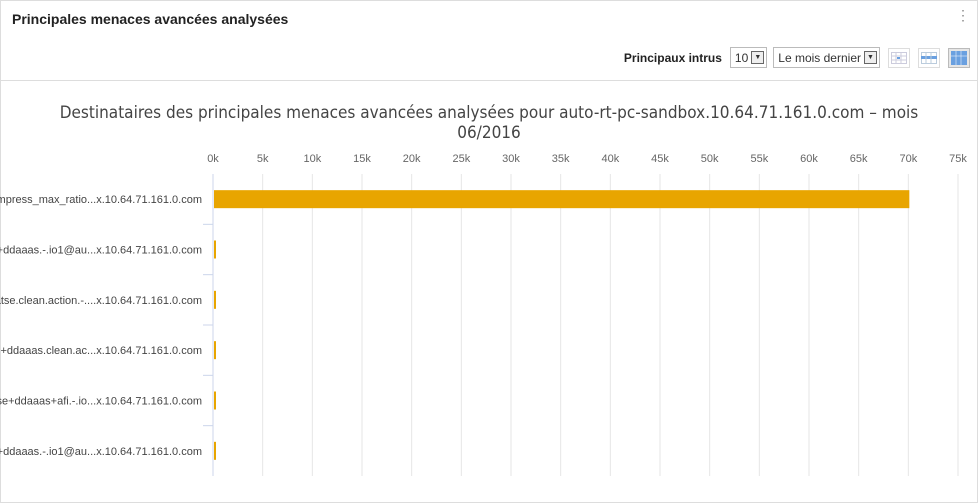  Describe the element at coordinates (759, 159) in the screenshot. I see `x-tick-label: 55k` at that location.